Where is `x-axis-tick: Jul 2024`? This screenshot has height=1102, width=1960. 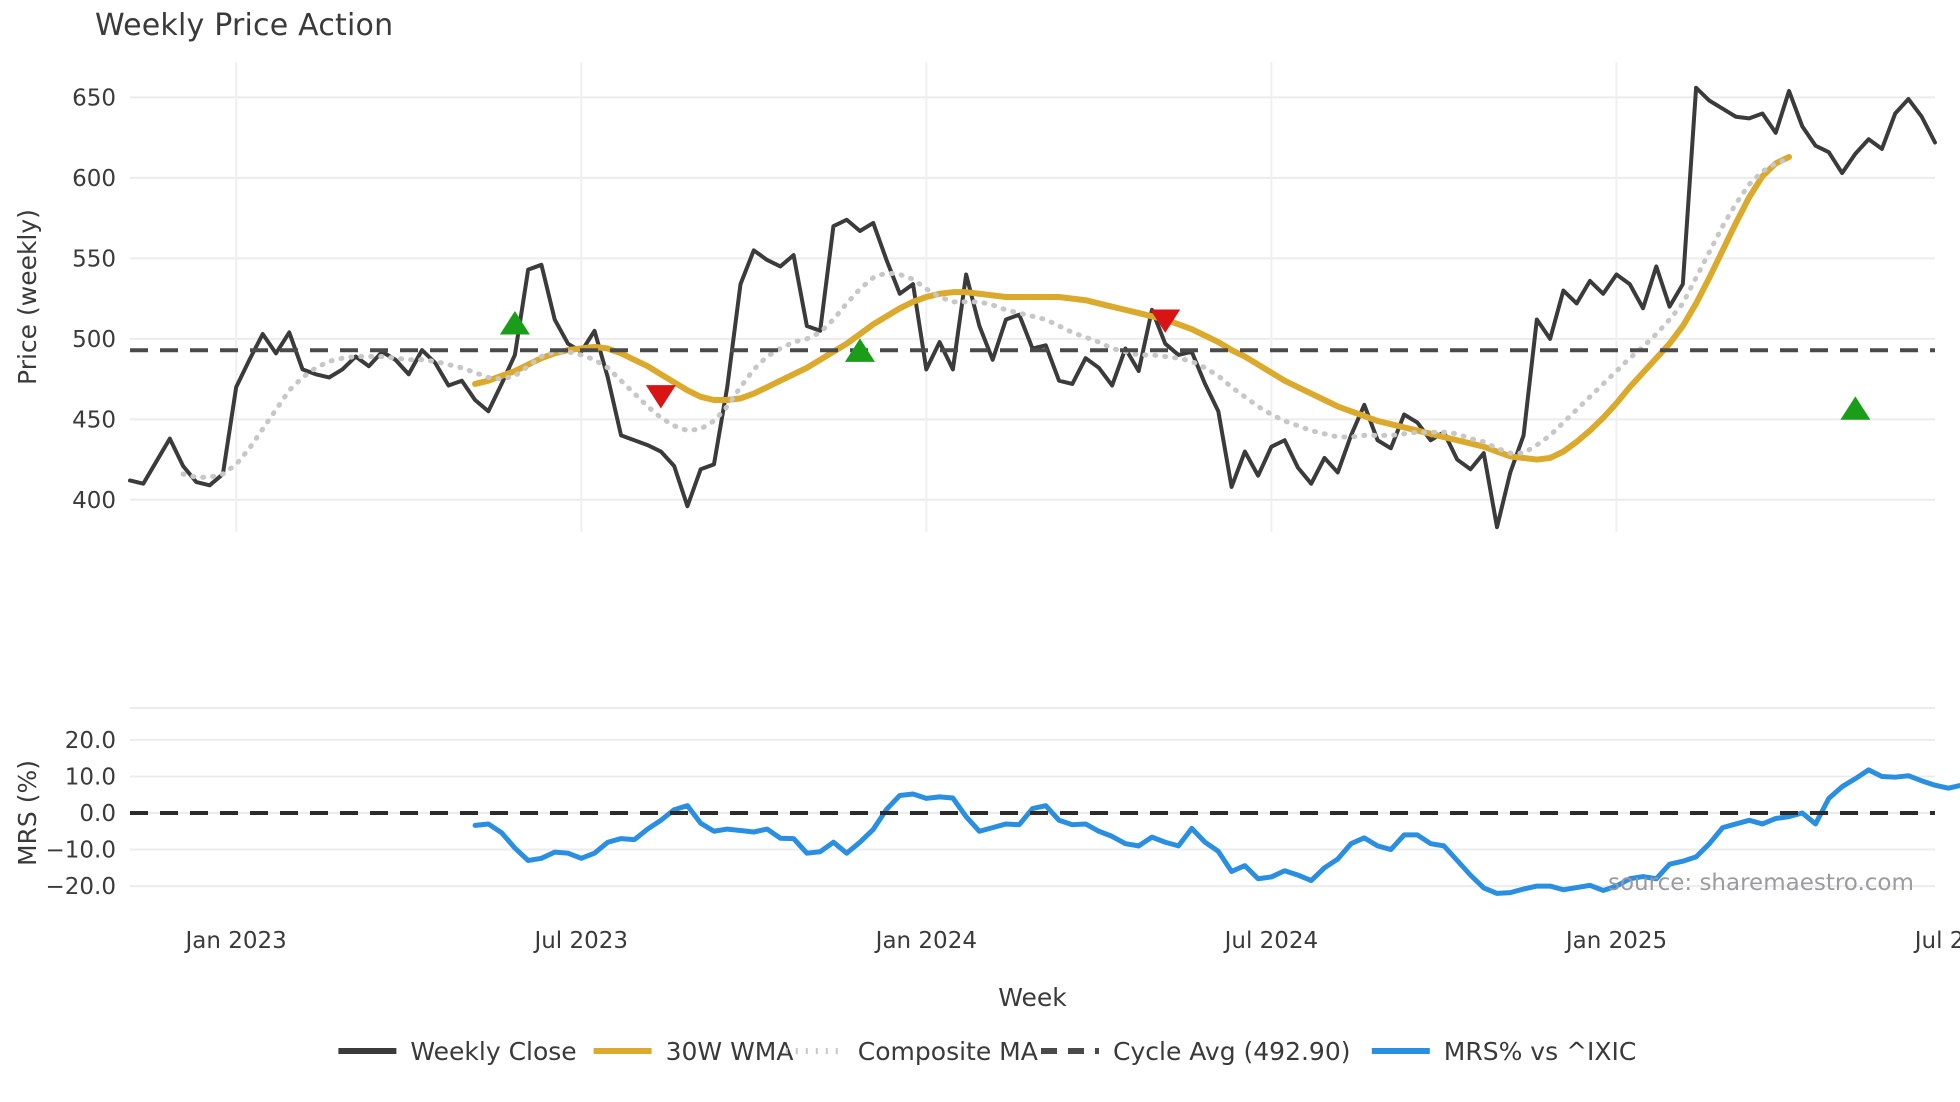
x-axis-tick: Jul 2024 is located at coordinates (1271, 941).